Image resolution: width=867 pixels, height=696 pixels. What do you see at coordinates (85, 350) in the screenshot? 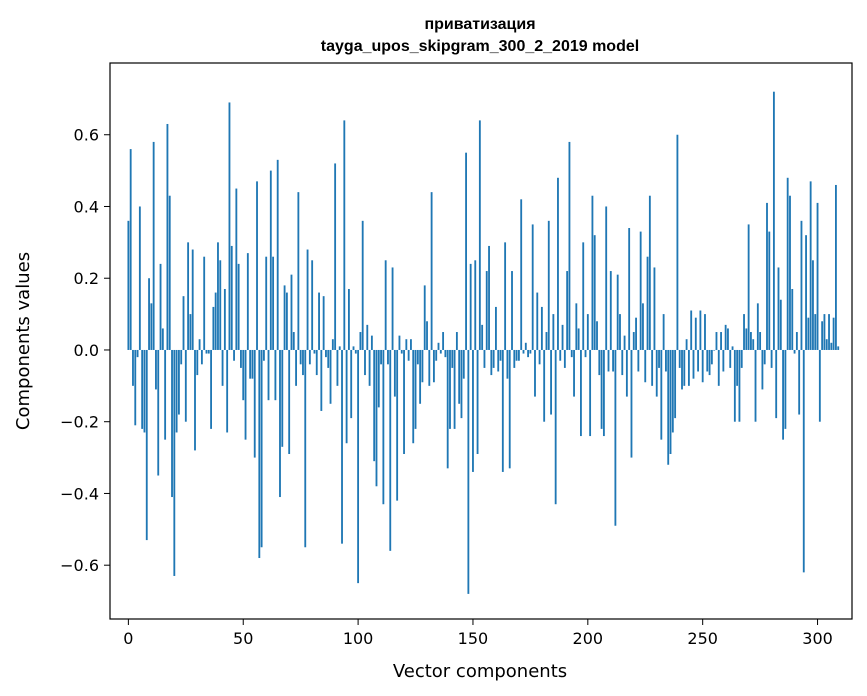
I see `y-axis: −0.6 −0.4 −0.2 0.0 0.2 0.4 0.6` at bounding box center [85, 350].